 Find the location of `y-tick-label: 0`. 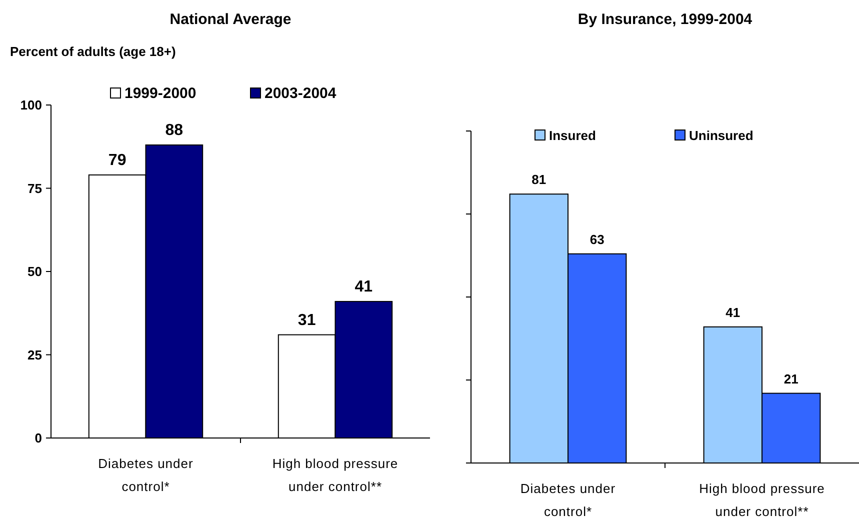

y-tick-label: 0 is located at coordinates (38, 438).